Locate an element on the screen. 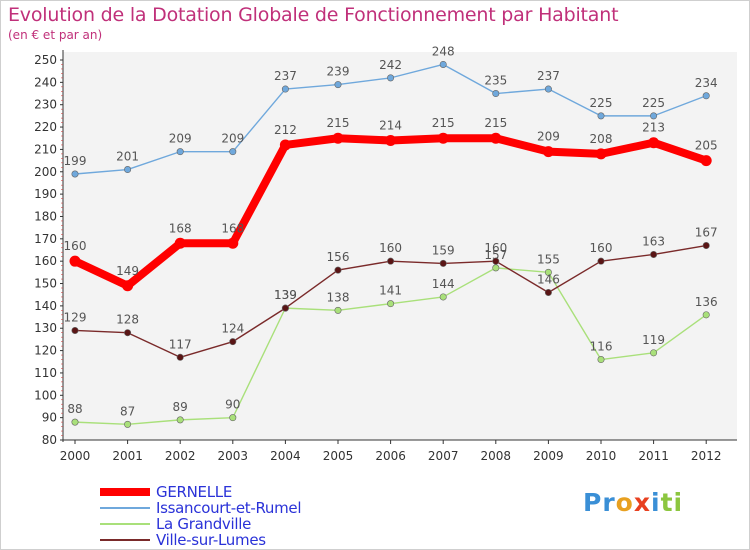  x-tick-label: 2004 is located at coordinates (285, 456).